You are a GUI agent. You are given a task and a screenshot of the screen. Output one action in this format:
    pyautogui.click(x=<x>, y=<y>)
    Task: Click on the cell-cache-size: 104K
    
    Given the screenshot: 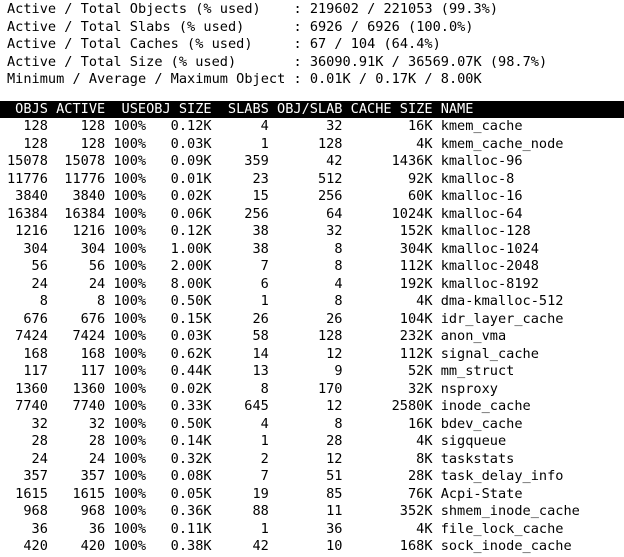 What is the action you would take?
    pyautogui.click(x=416, y=318)
    